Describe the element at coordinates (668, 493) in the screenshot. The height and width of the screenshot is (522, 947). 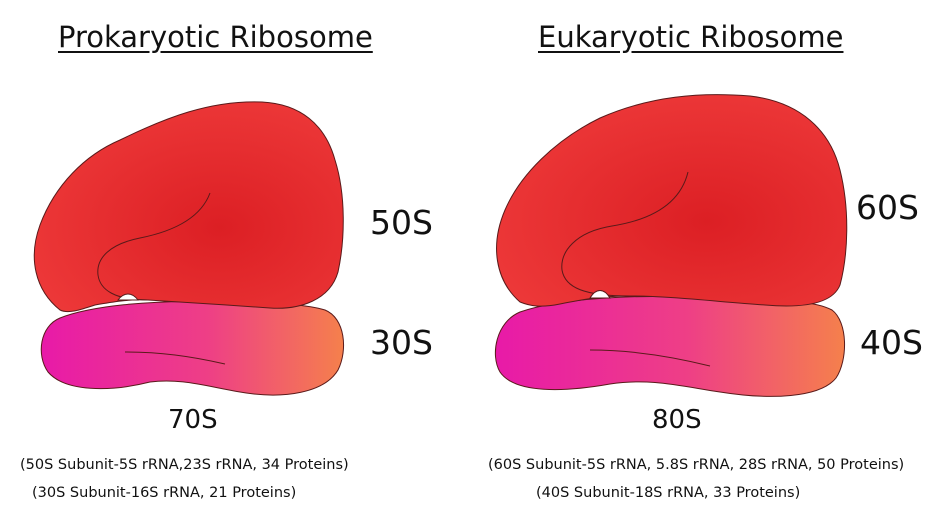
I see `eukaryotic-small-note: (40S Subunit-18S rRNA, 33 Proteins)` at that location.